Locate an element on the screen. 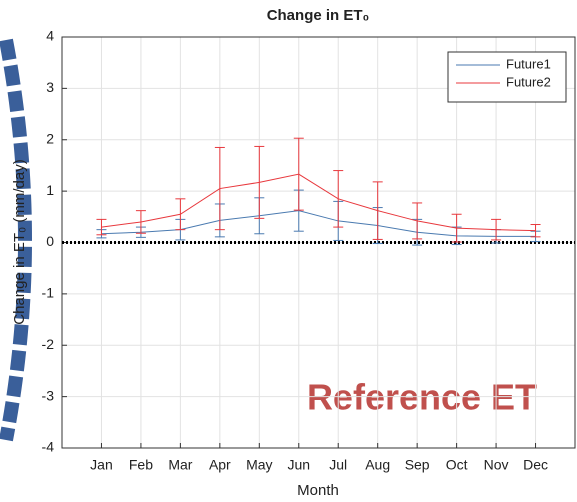 The width and height of the screenshot is (577, 502). x-tick-label: May is located at coordinates (259, 465).